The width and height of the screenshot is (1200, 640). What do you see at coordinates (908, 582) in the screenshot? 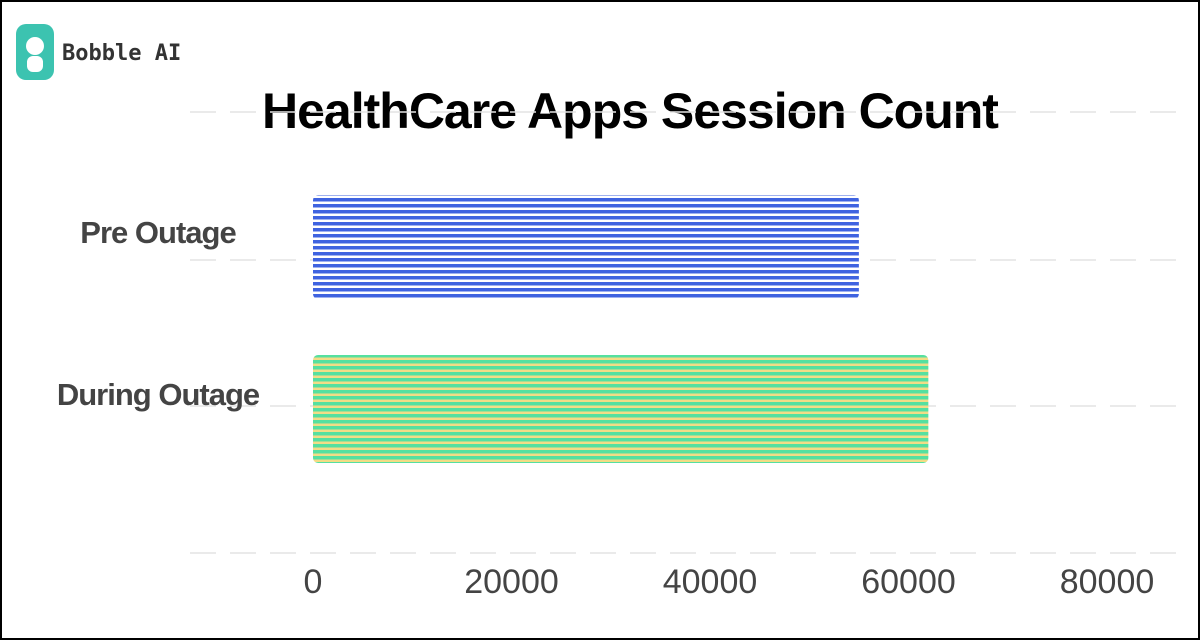
I see `x-tick-label: 60000` at bounding box center [908, 582].